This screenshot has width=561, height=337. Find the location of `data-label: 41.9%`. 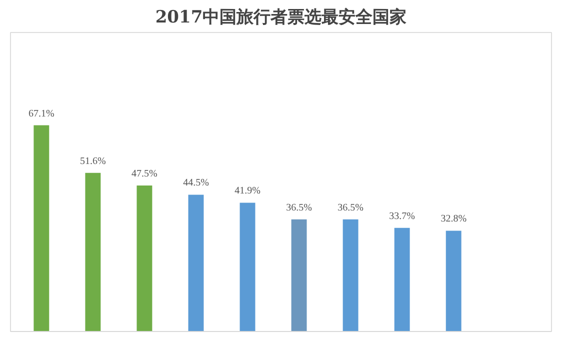

data-label: 41.9% is located at coordinates (247, 191).